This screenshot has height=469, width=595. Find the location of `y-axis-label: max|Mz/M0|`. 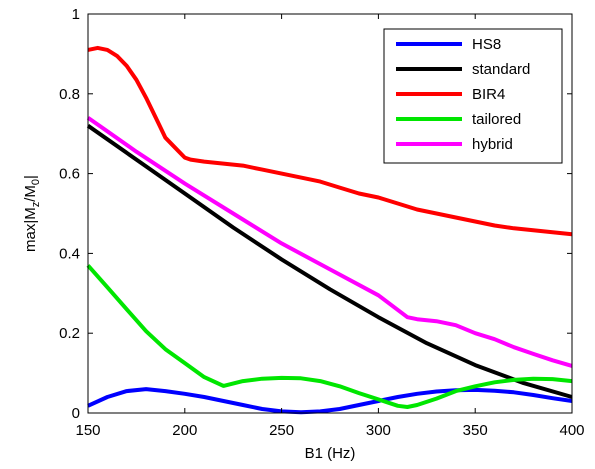

y-axis-label: max|Mz/M0| is located at coordinates (32, 213).